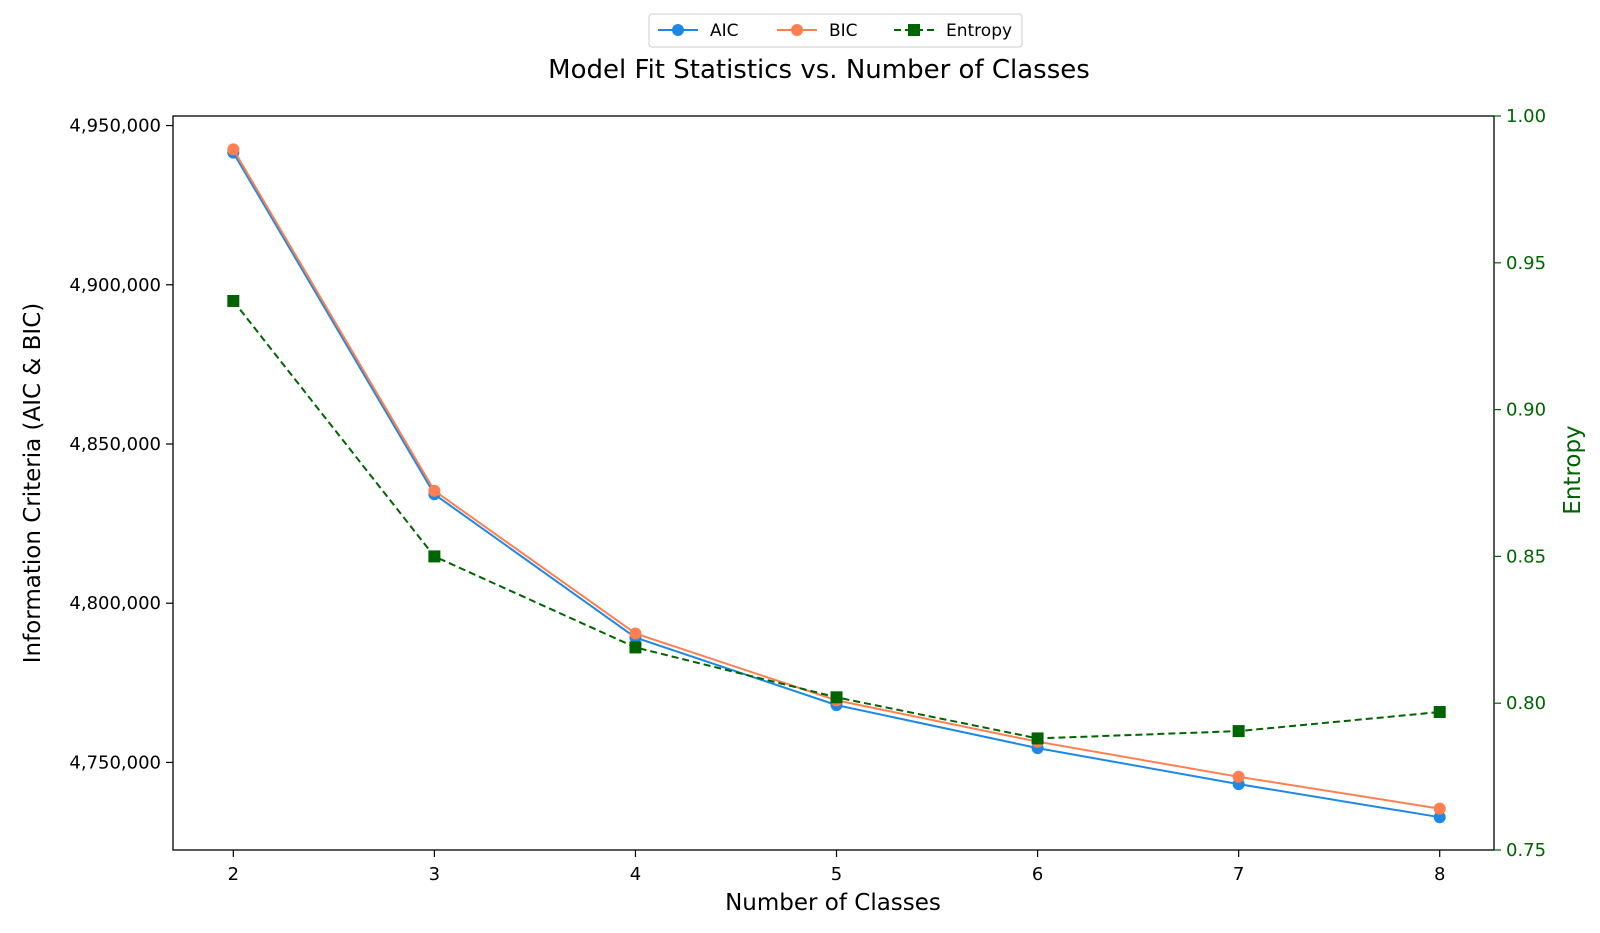 The image size is (1600, 933). Describe the element at coordinates (1526, 263) in the screenshot. I see `y-right-tick-label: 0.95` at that location.